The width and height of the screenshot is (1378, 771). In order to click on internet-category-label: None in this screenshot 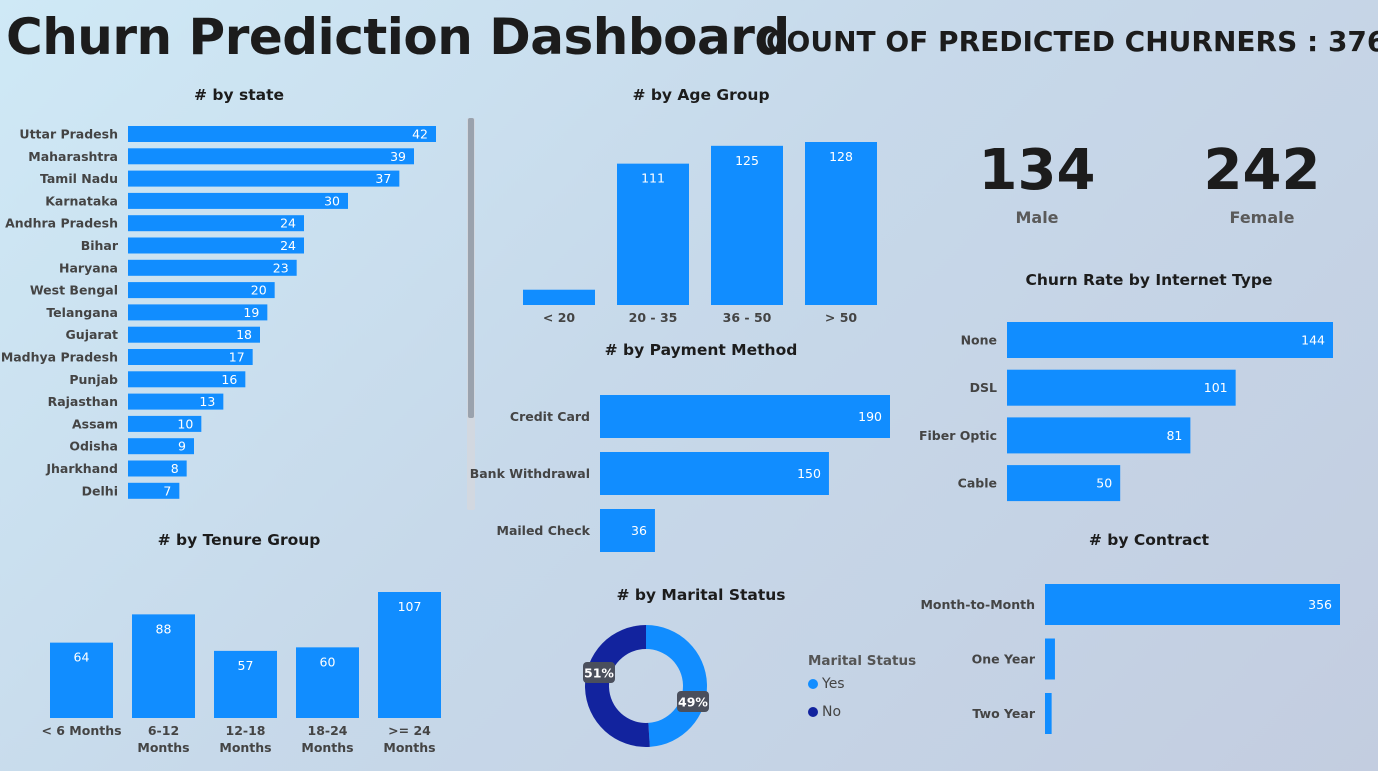, I will do `click(979, 340)`.